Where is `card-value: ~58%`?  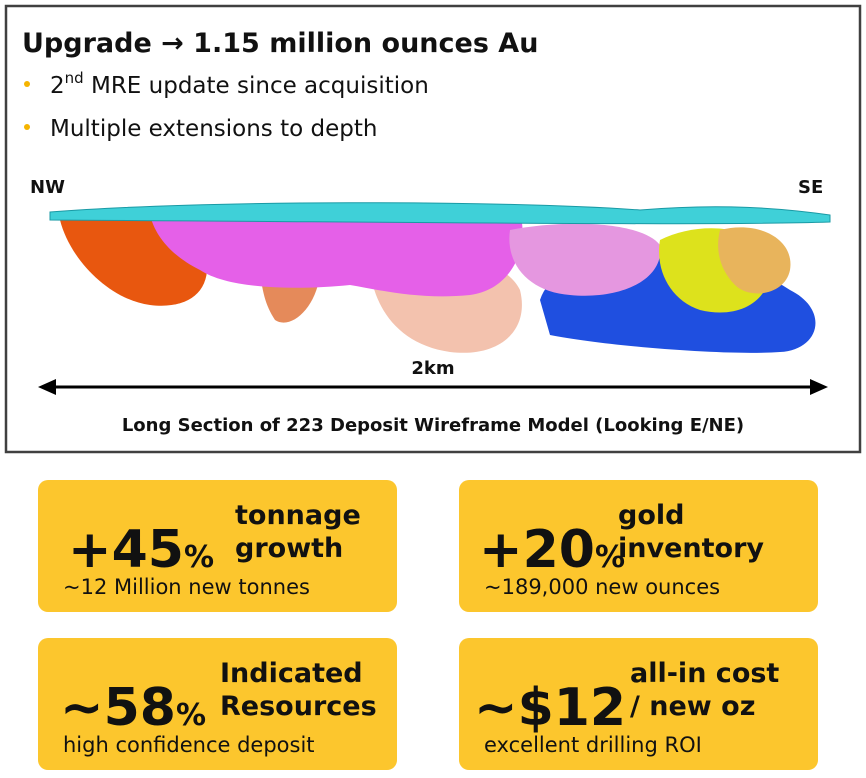
card-value: ~58% is located at coordinates (133, 708).